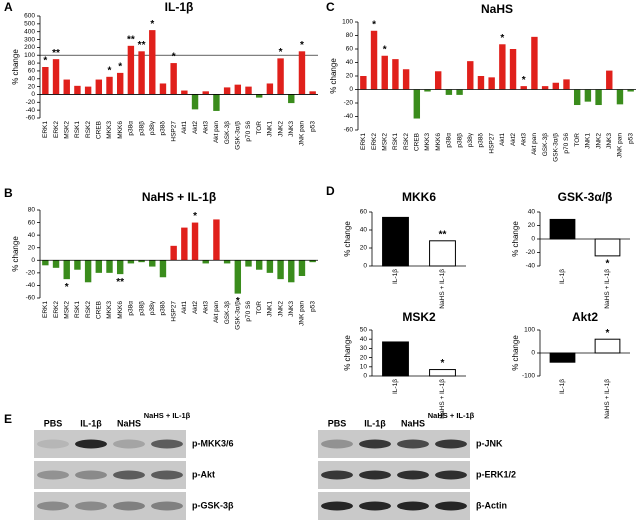 The height and width of the screenshot is (527, 639). Describe the element at coordinates (302, 133) in the screenshot. I see `x-tick-label: JNK pan` at that location.